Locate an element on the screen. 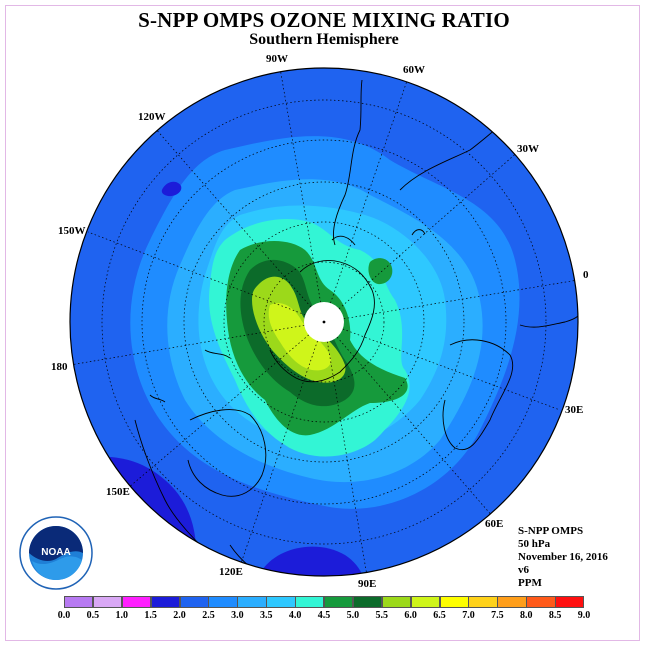 This screenshot has width=648, height=648. colorbar-tick-label: 9.0 is located at coordinates (584, 615).